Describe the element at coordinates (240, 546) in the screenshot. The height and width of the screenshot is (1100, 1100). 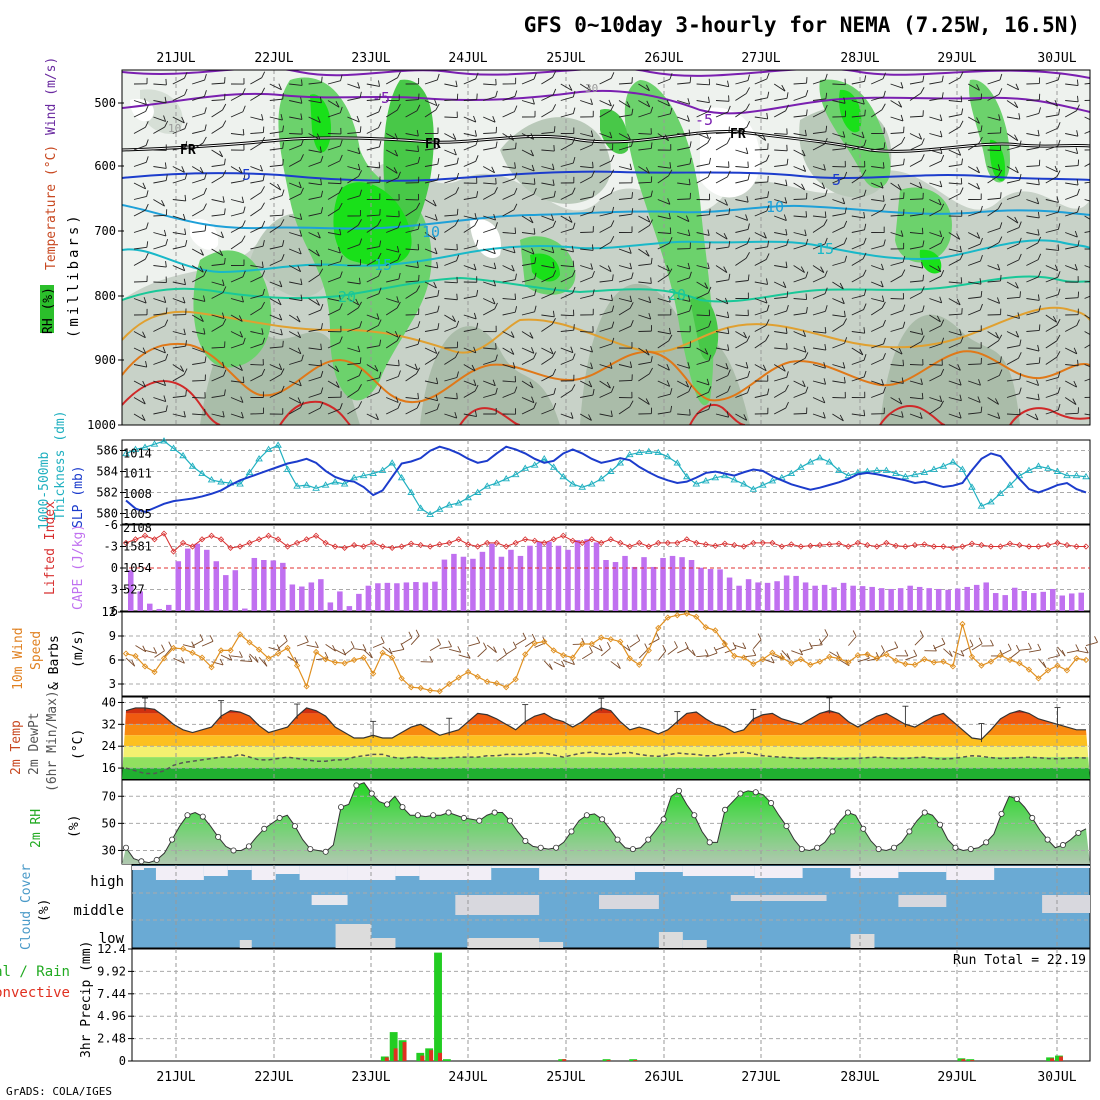
I see `li-point` at that location.